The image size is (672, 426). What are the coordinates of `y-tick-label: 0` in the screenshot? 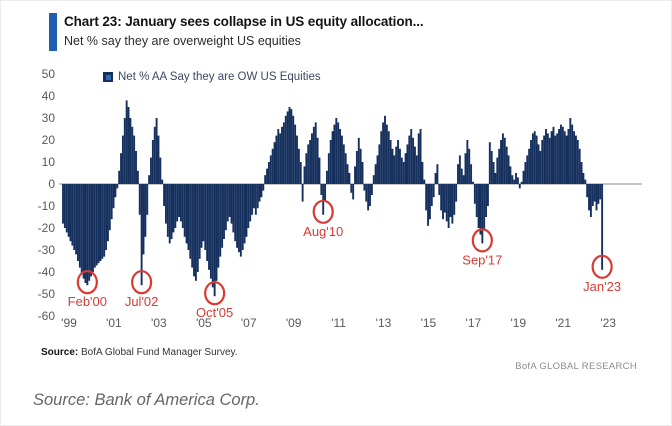 It's located at (51, 184).